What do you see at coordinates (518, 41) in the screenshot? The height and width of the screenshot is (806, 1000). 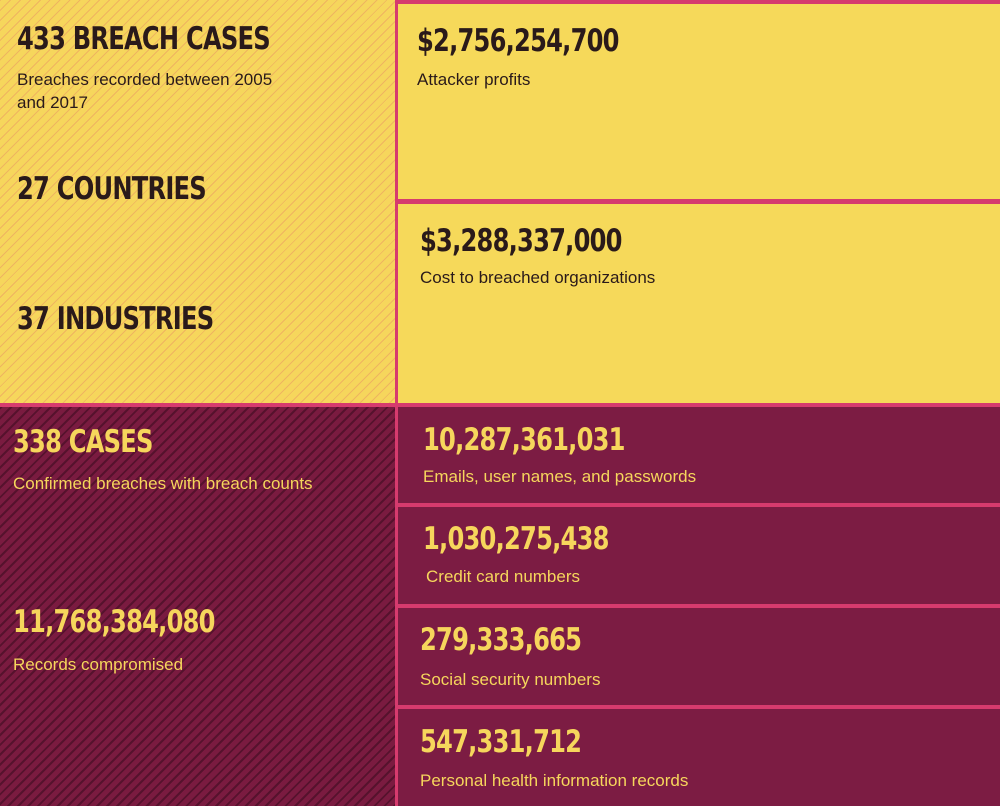 I see `attacker-profits-value: $2,756,254,700` at bounding box center [518, 41].